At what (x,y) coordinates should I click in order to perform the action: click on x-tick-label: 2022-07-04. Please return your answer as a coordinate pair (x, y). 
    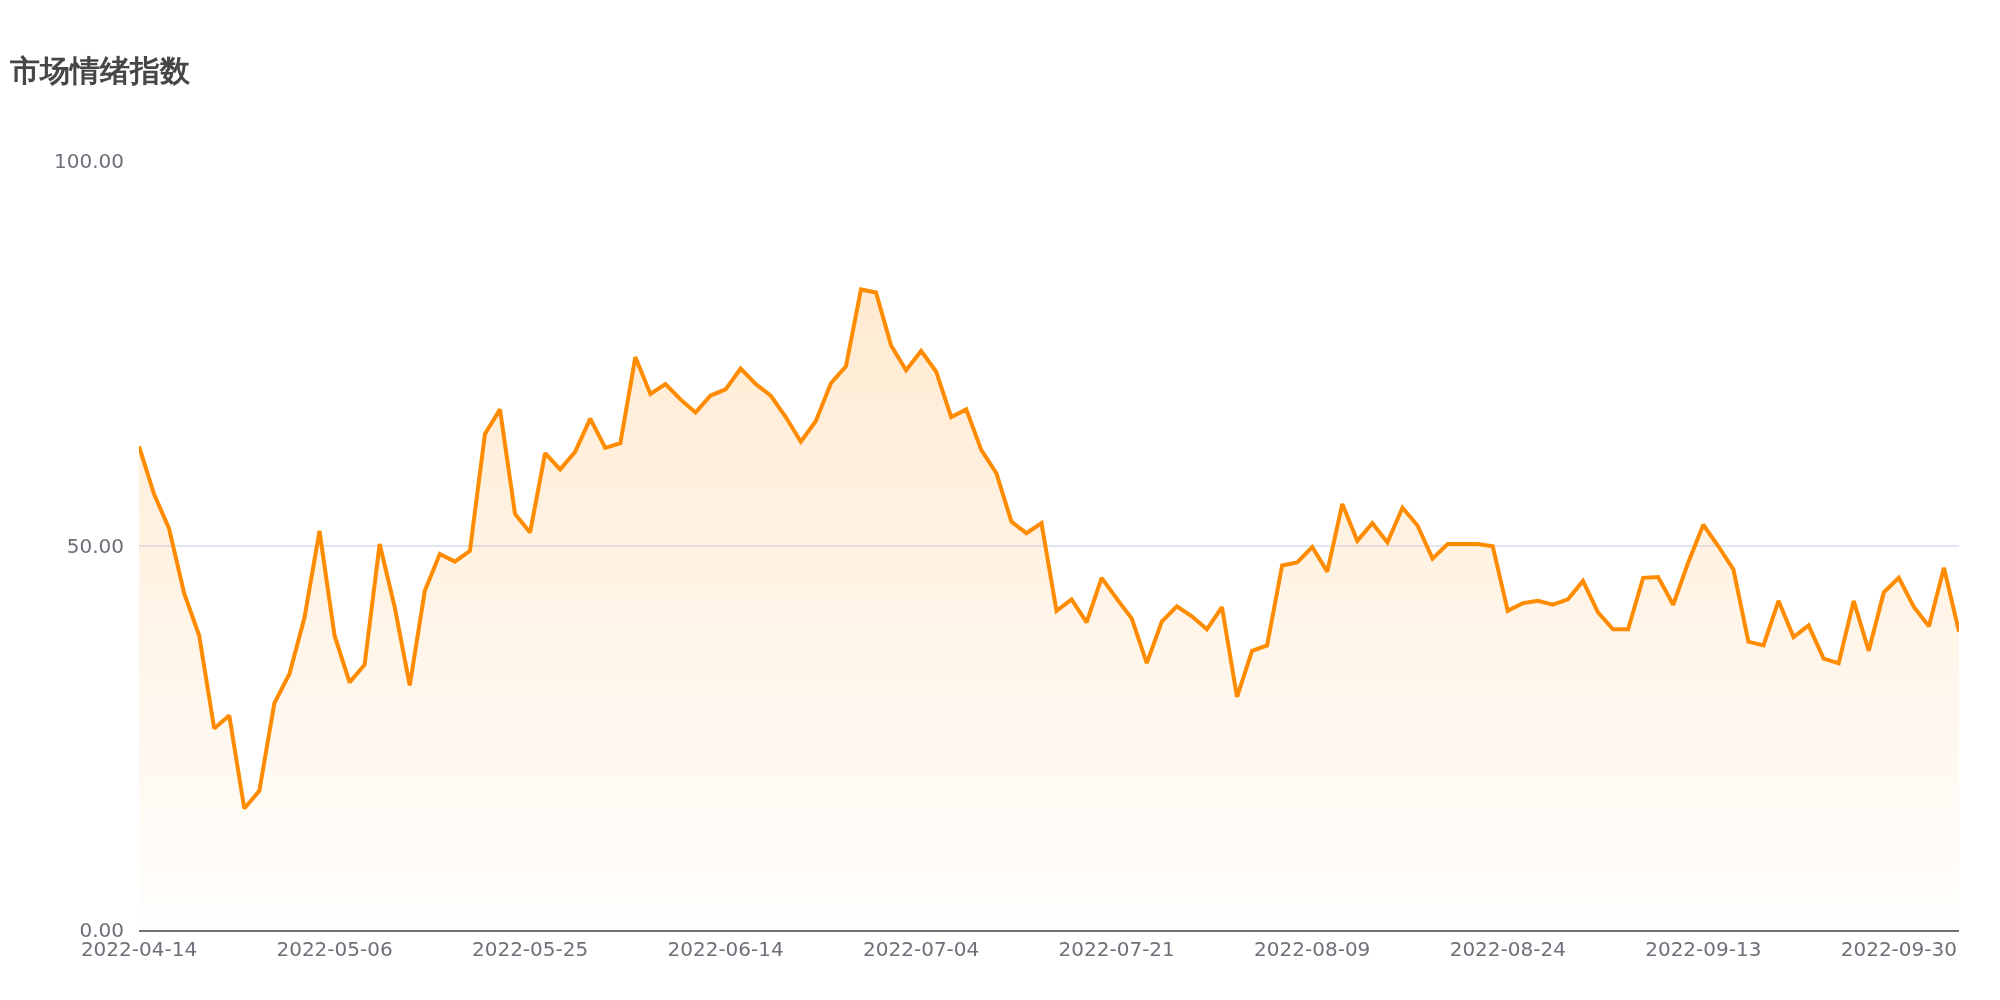
    Looking at the image, I should click on (921, 948).